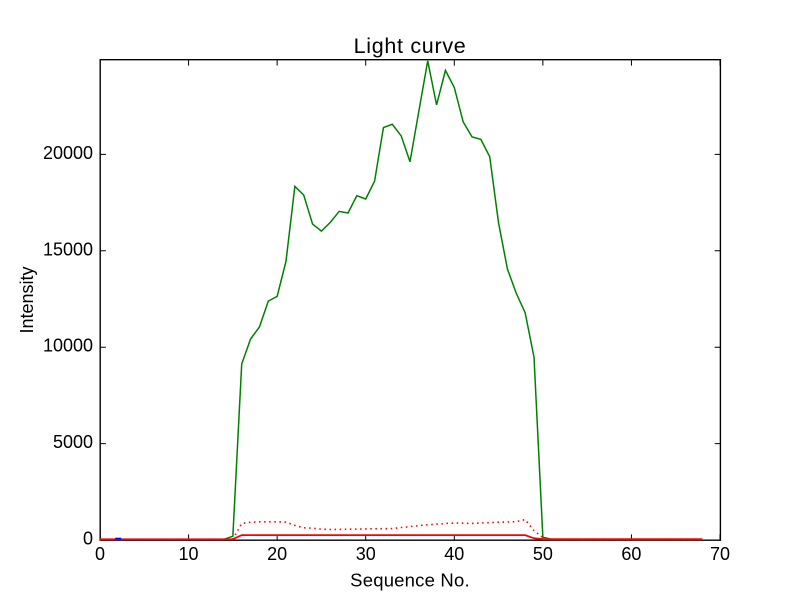  What do you see at coordinates (720, 554) in the screenshot?
I see `svg-text: 70` at bounding box center [720, 554].